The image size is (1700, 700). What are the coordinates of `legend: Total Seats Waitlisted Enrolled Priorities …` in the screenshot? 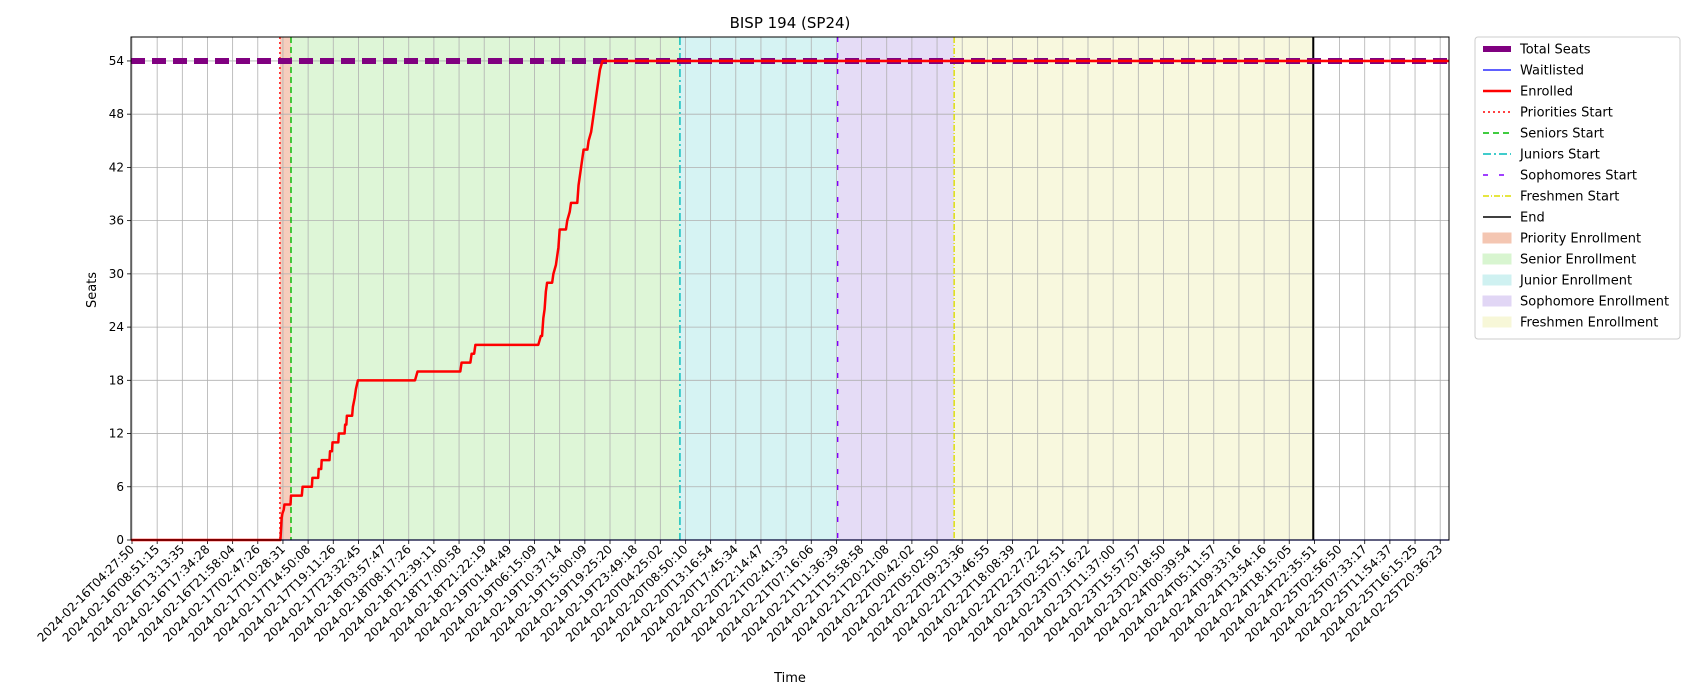 It's located at (1577, 188).